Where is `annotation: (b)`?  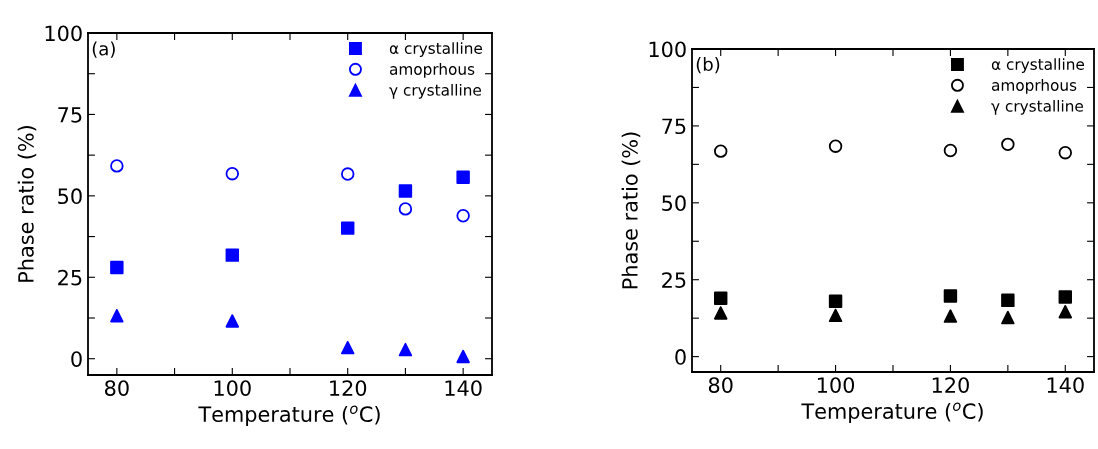 annotation: (b) is located at coordinates (708, 65).